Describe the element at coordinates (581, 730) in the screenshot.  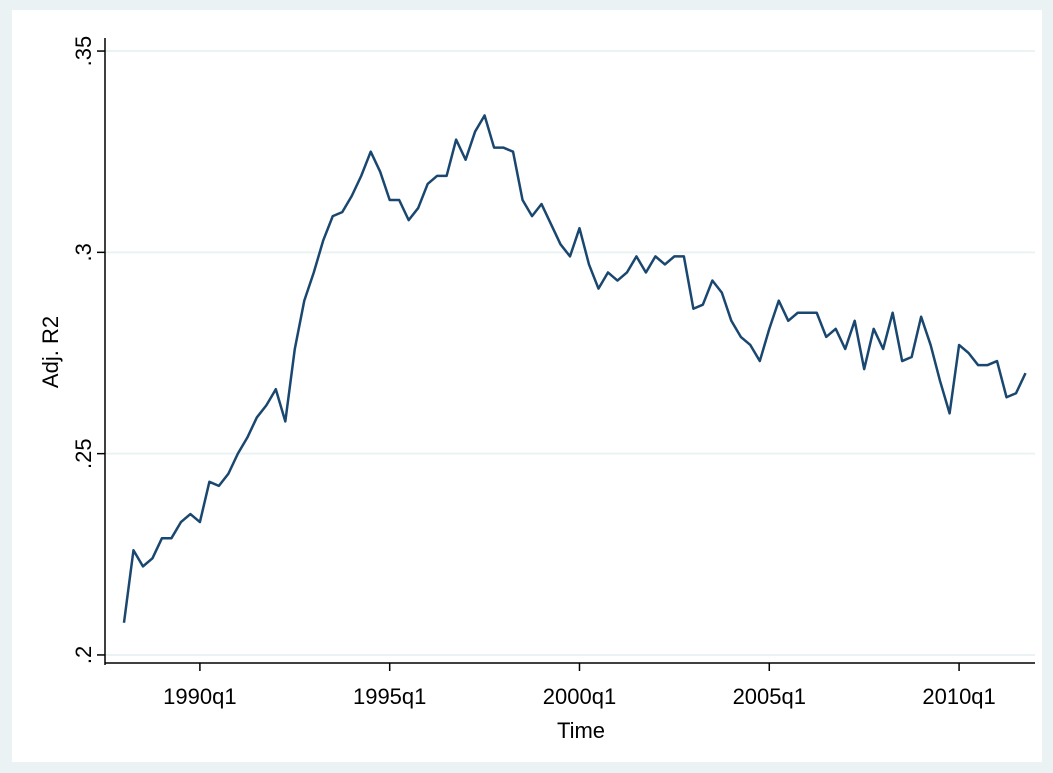
I see `x-axis-label: Time` at that location.